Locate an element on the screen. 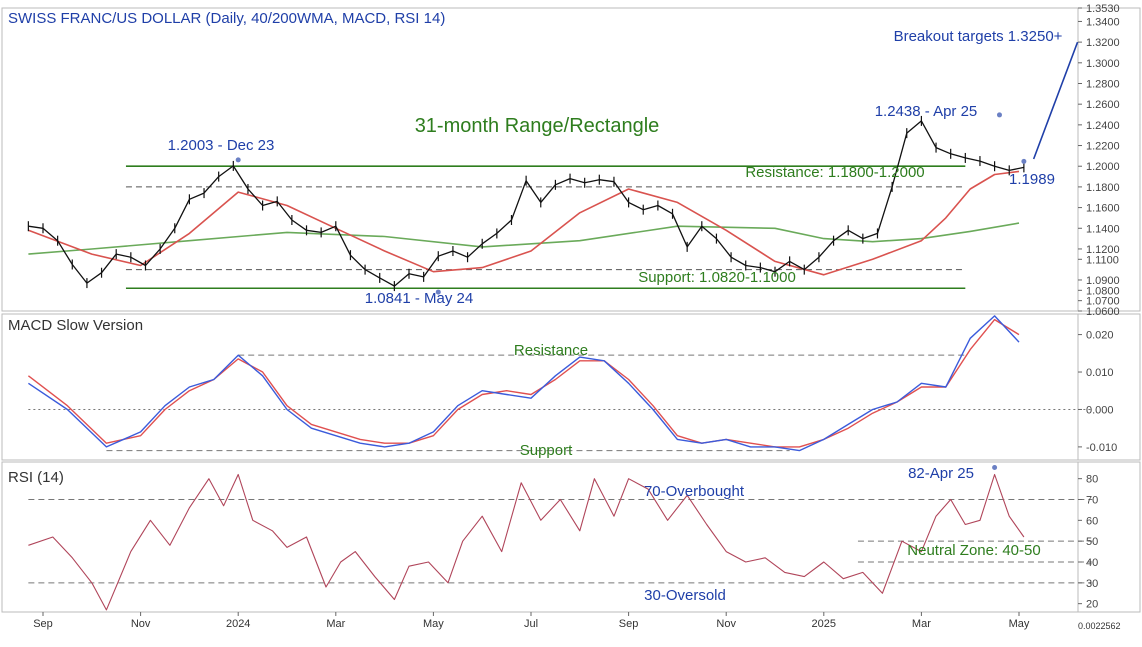 The height and width of the screenshot is (647, 1142). y-tick-label: 1.2200 is located at coordinates (1103, 147).